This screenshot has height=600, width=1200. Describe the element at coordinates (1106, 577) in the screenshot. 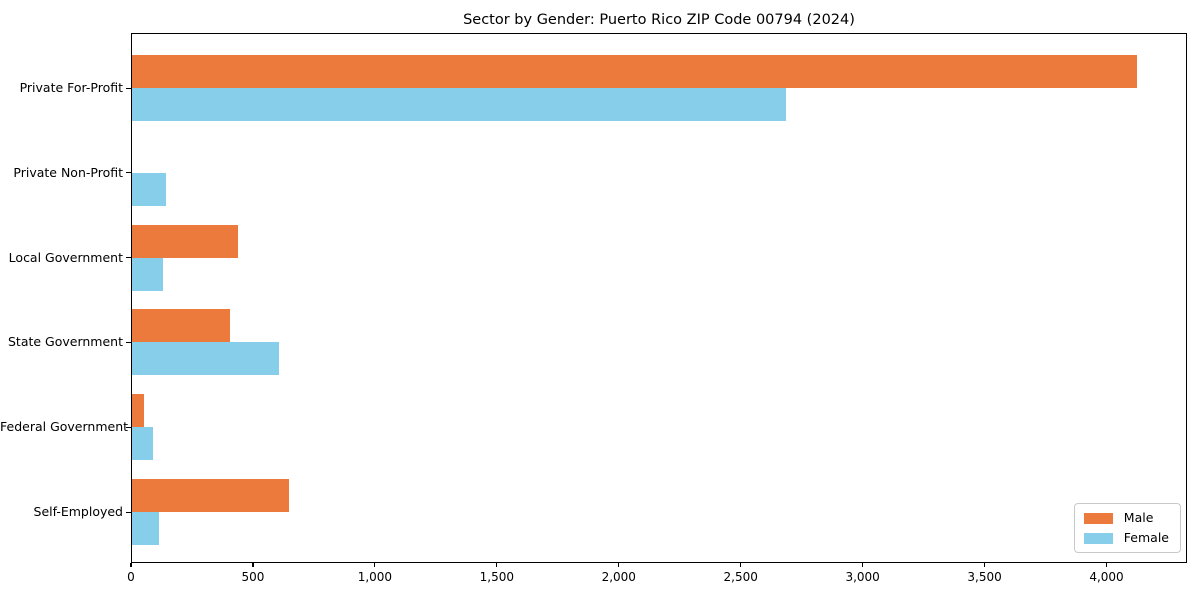

I see `x-axis-tick-label: 4,000` at that location.